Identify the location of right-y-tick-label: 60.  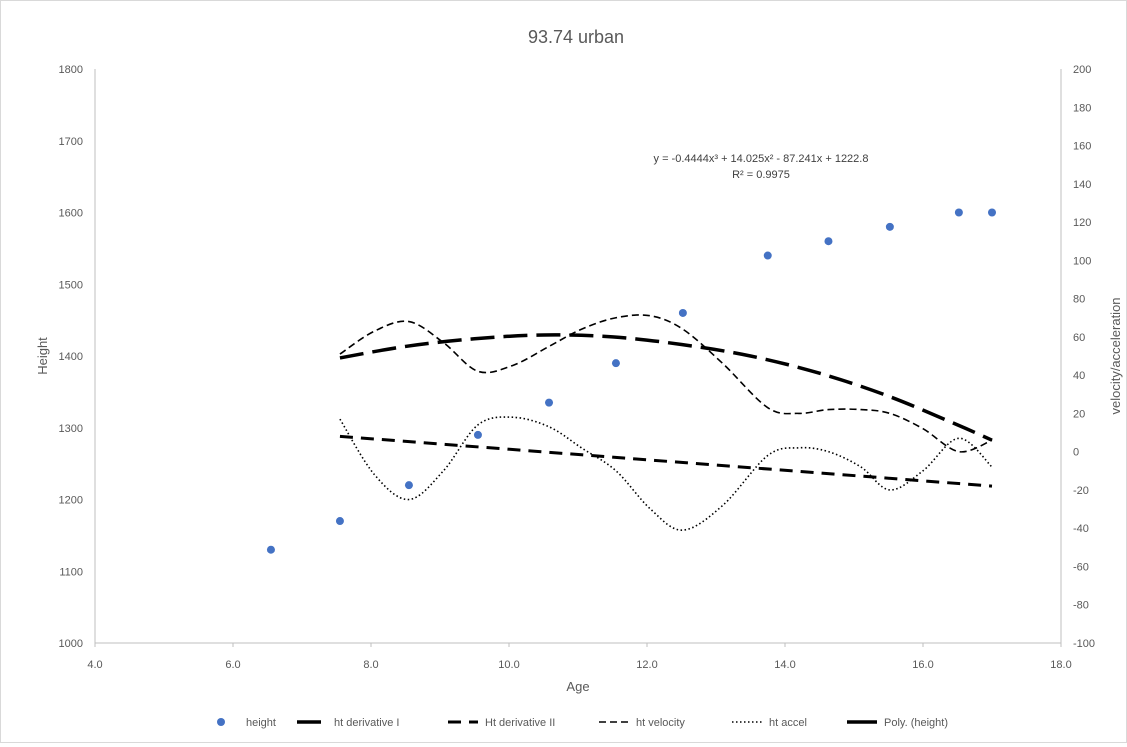
(1079, 338).